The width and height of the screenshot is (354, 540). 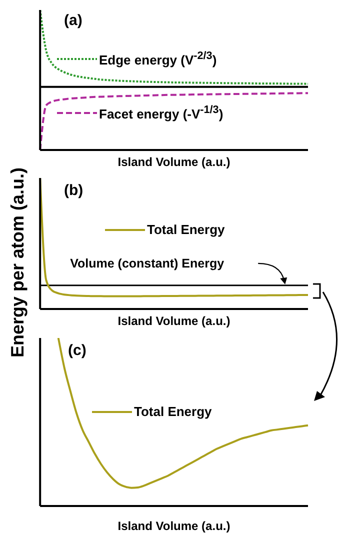 What do you see at coordinates (161, 113) in the screenshot?
I see `legend-label: Facet energy (-V$^{-1/3}$)` at bounding box center [161, 113].